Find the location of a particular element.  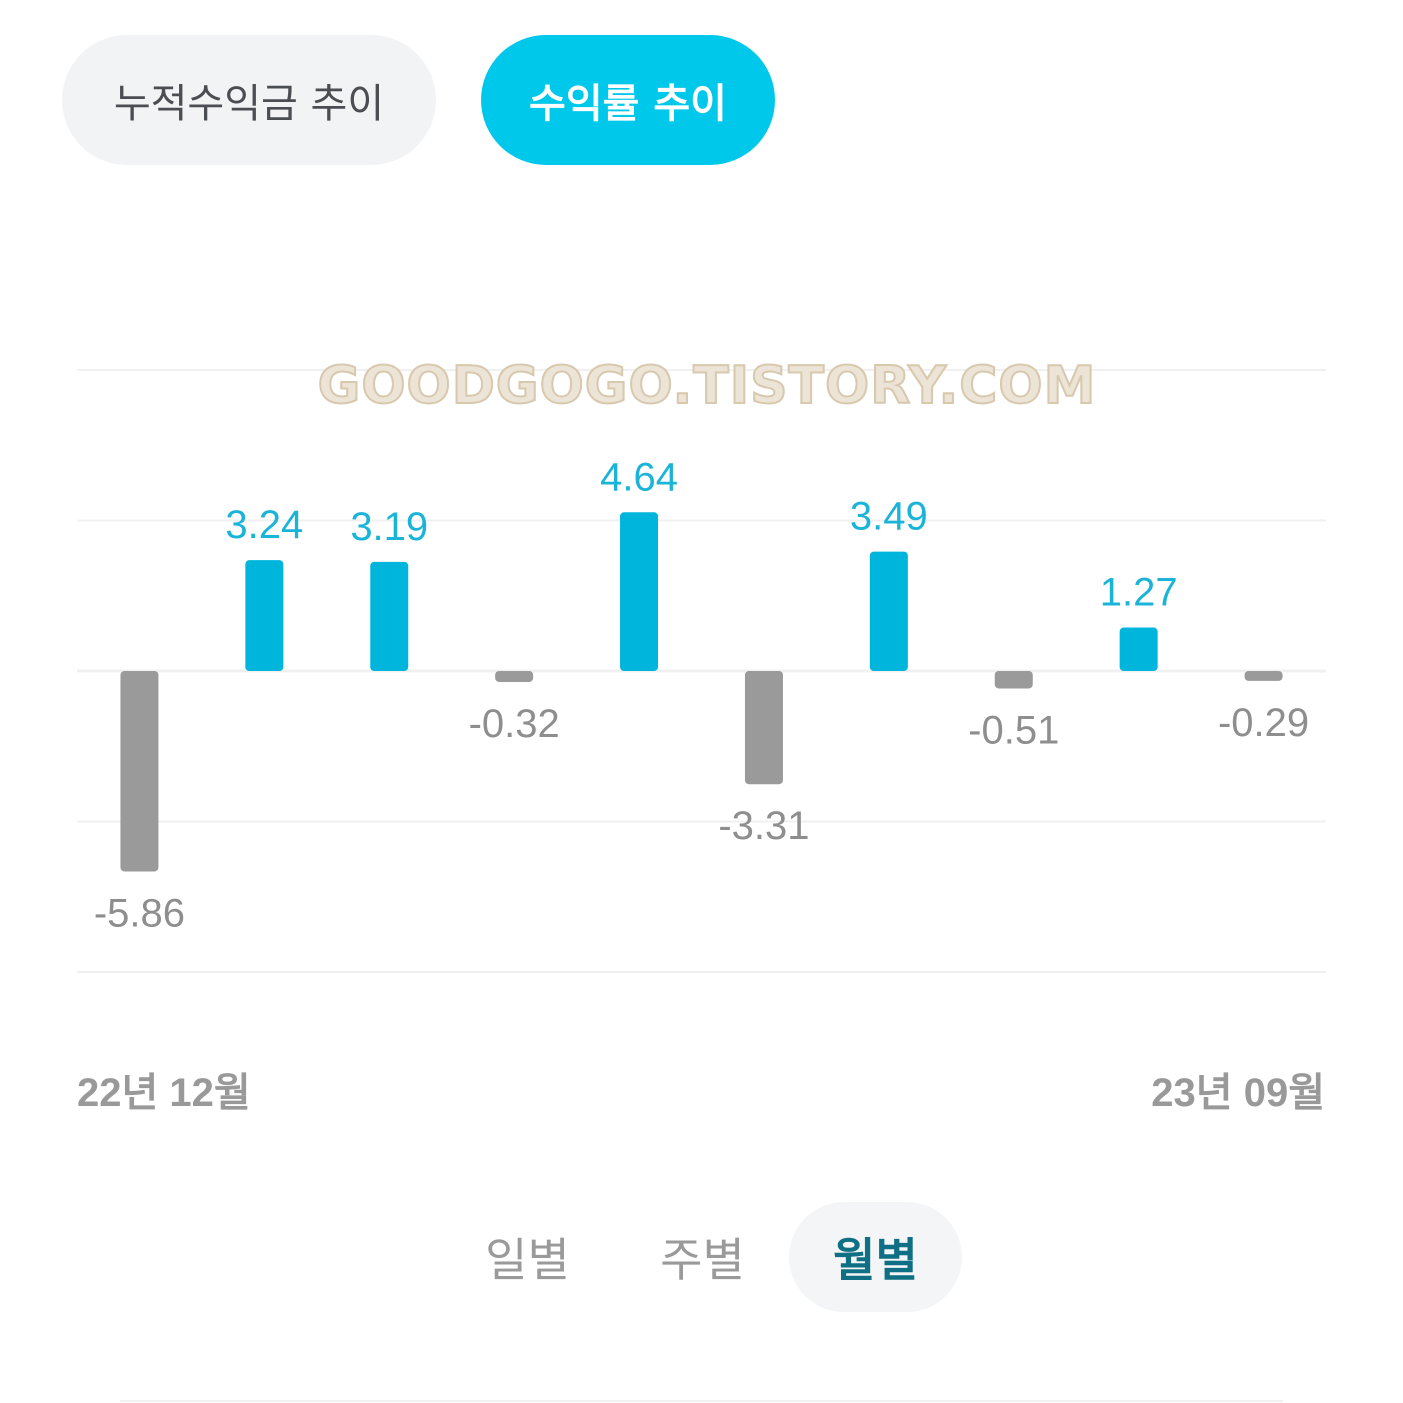

chart-data-label: -0.51 is located at coordinates (1013, 730).